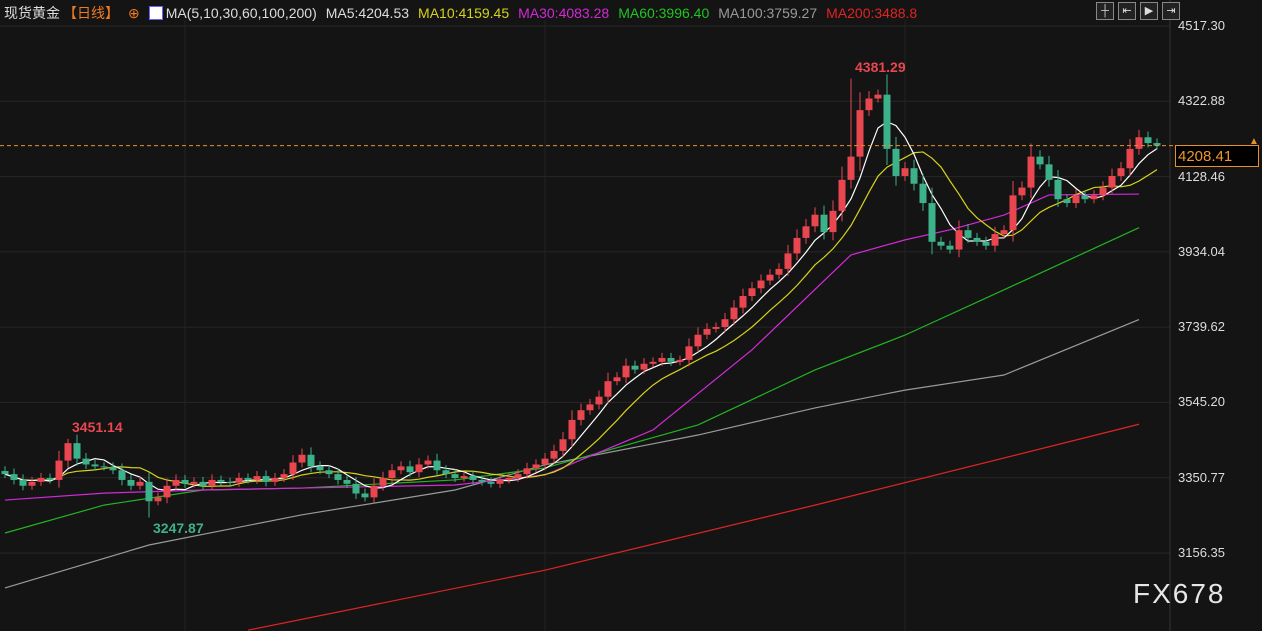 The width and height of the screenshot is (1262, 631). What do you see at coordinates (91, 13) in the screenshot?
I see `period-selector: 【日线】` at bounding box center [91, 13].